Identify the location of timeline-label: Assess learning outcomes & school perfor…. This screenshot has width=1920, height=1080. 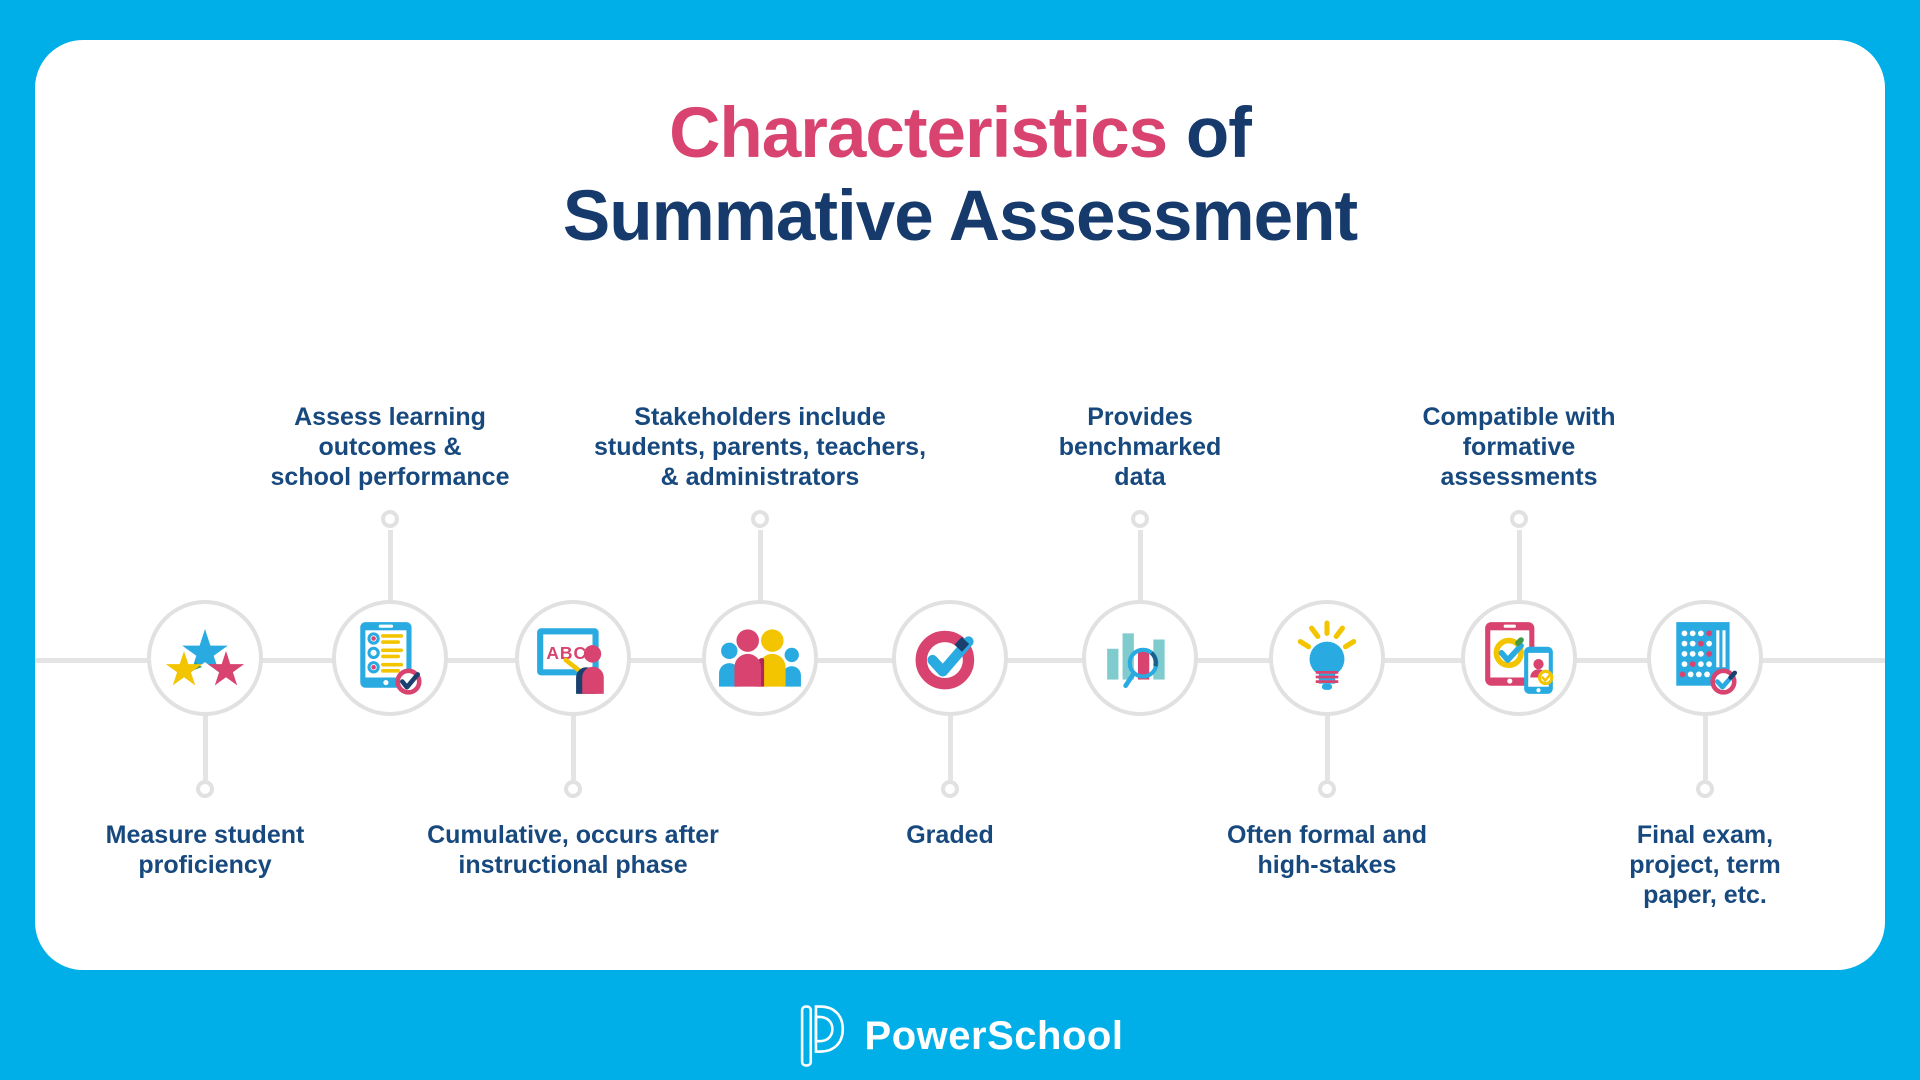
(390, 447).